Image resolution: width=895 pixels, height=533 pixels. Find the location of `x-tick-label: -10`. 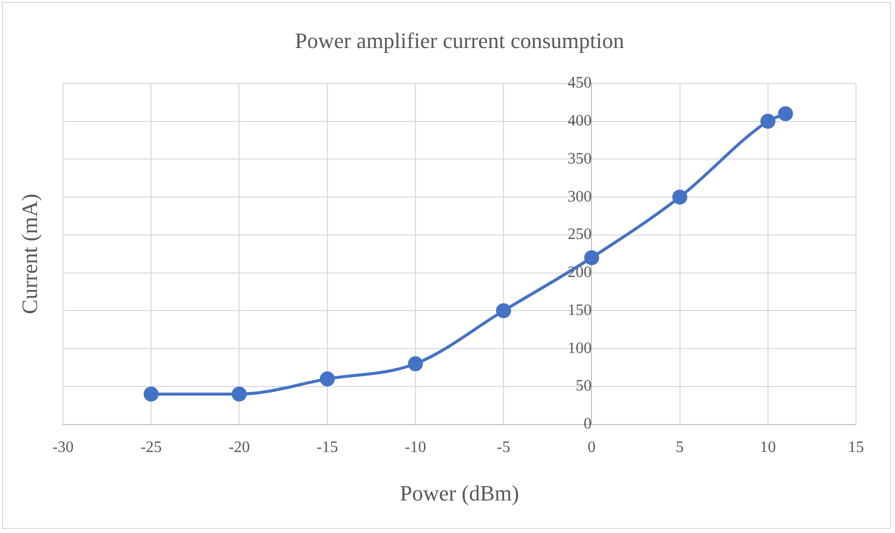

x-tick-label: -10 is located at coordinates (415, 447).